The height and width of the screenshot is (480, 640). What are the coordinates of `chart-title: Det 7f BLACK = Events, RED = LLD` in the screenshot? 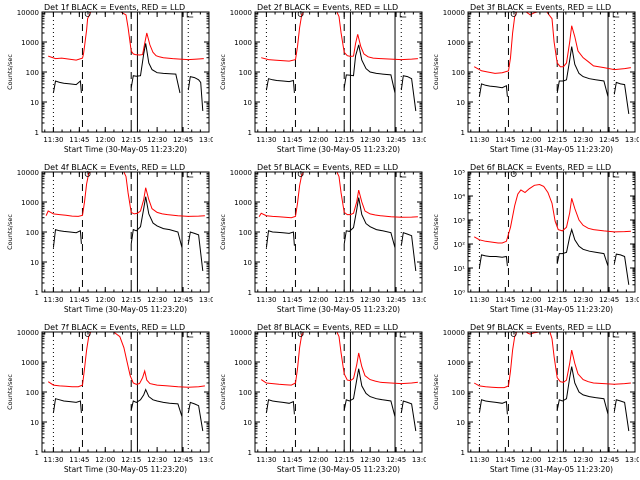 It's located at (114, 327).